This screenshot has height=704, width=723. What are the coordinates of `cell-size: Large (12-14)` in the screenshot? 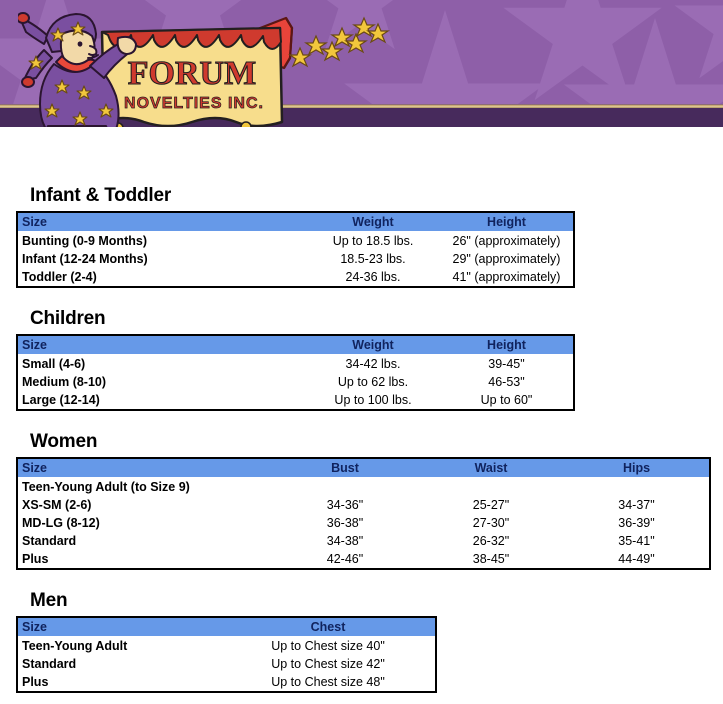 It's located at (61, 400).